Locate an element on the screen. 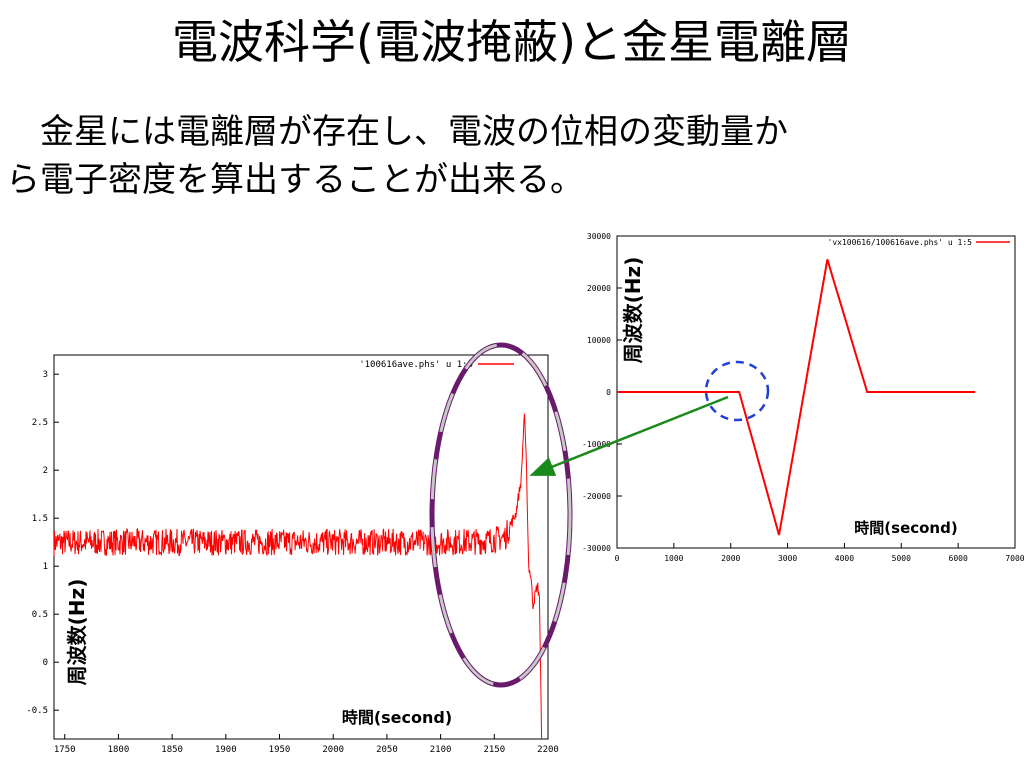 The height and width of the screenshot is (768, 1024). chart-left-ytick-label: 0.5 is located at coordinates (40, 615).